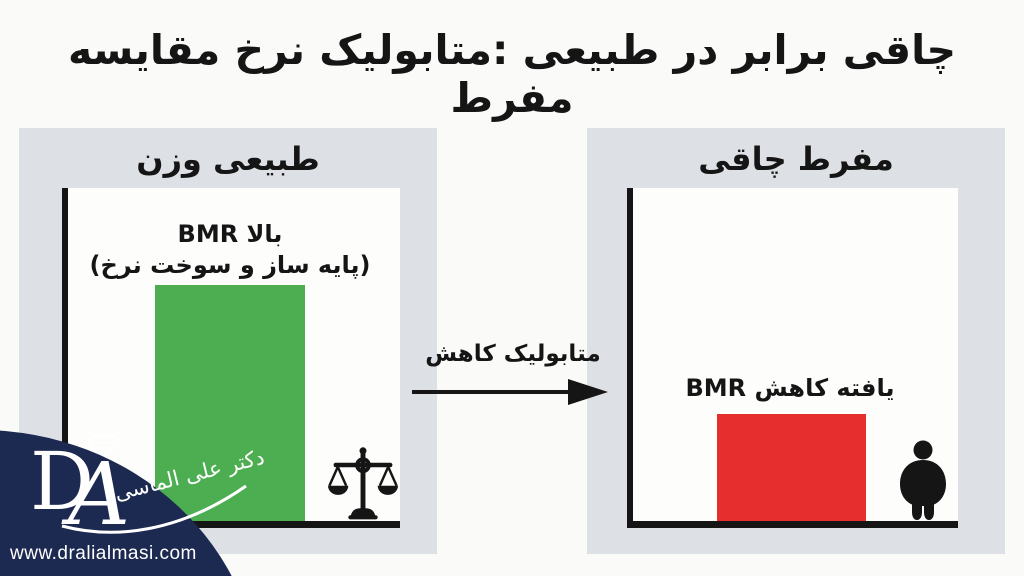  What do you see at coordinates (513, 354) in the screenshot?
I see `metabolic-decrease-label: کاهش متابولیک` at bounding box center [513, 354].